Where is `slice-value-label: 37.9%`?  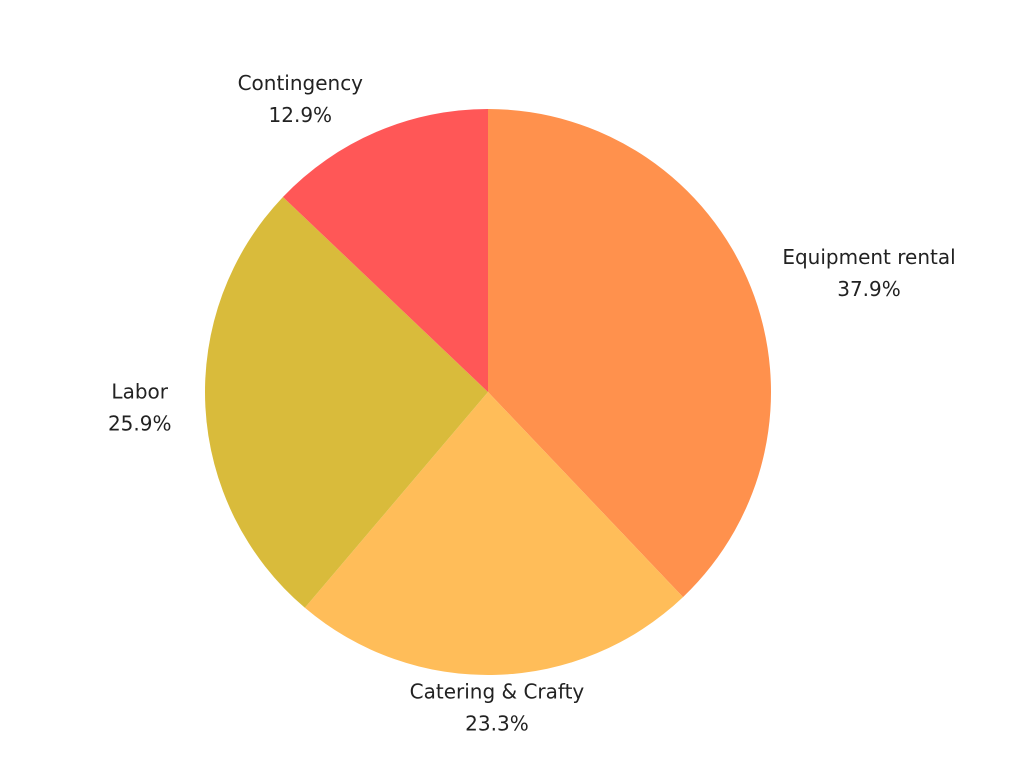
slice-value-label: 37.9% is located at coordinates (869, 289).